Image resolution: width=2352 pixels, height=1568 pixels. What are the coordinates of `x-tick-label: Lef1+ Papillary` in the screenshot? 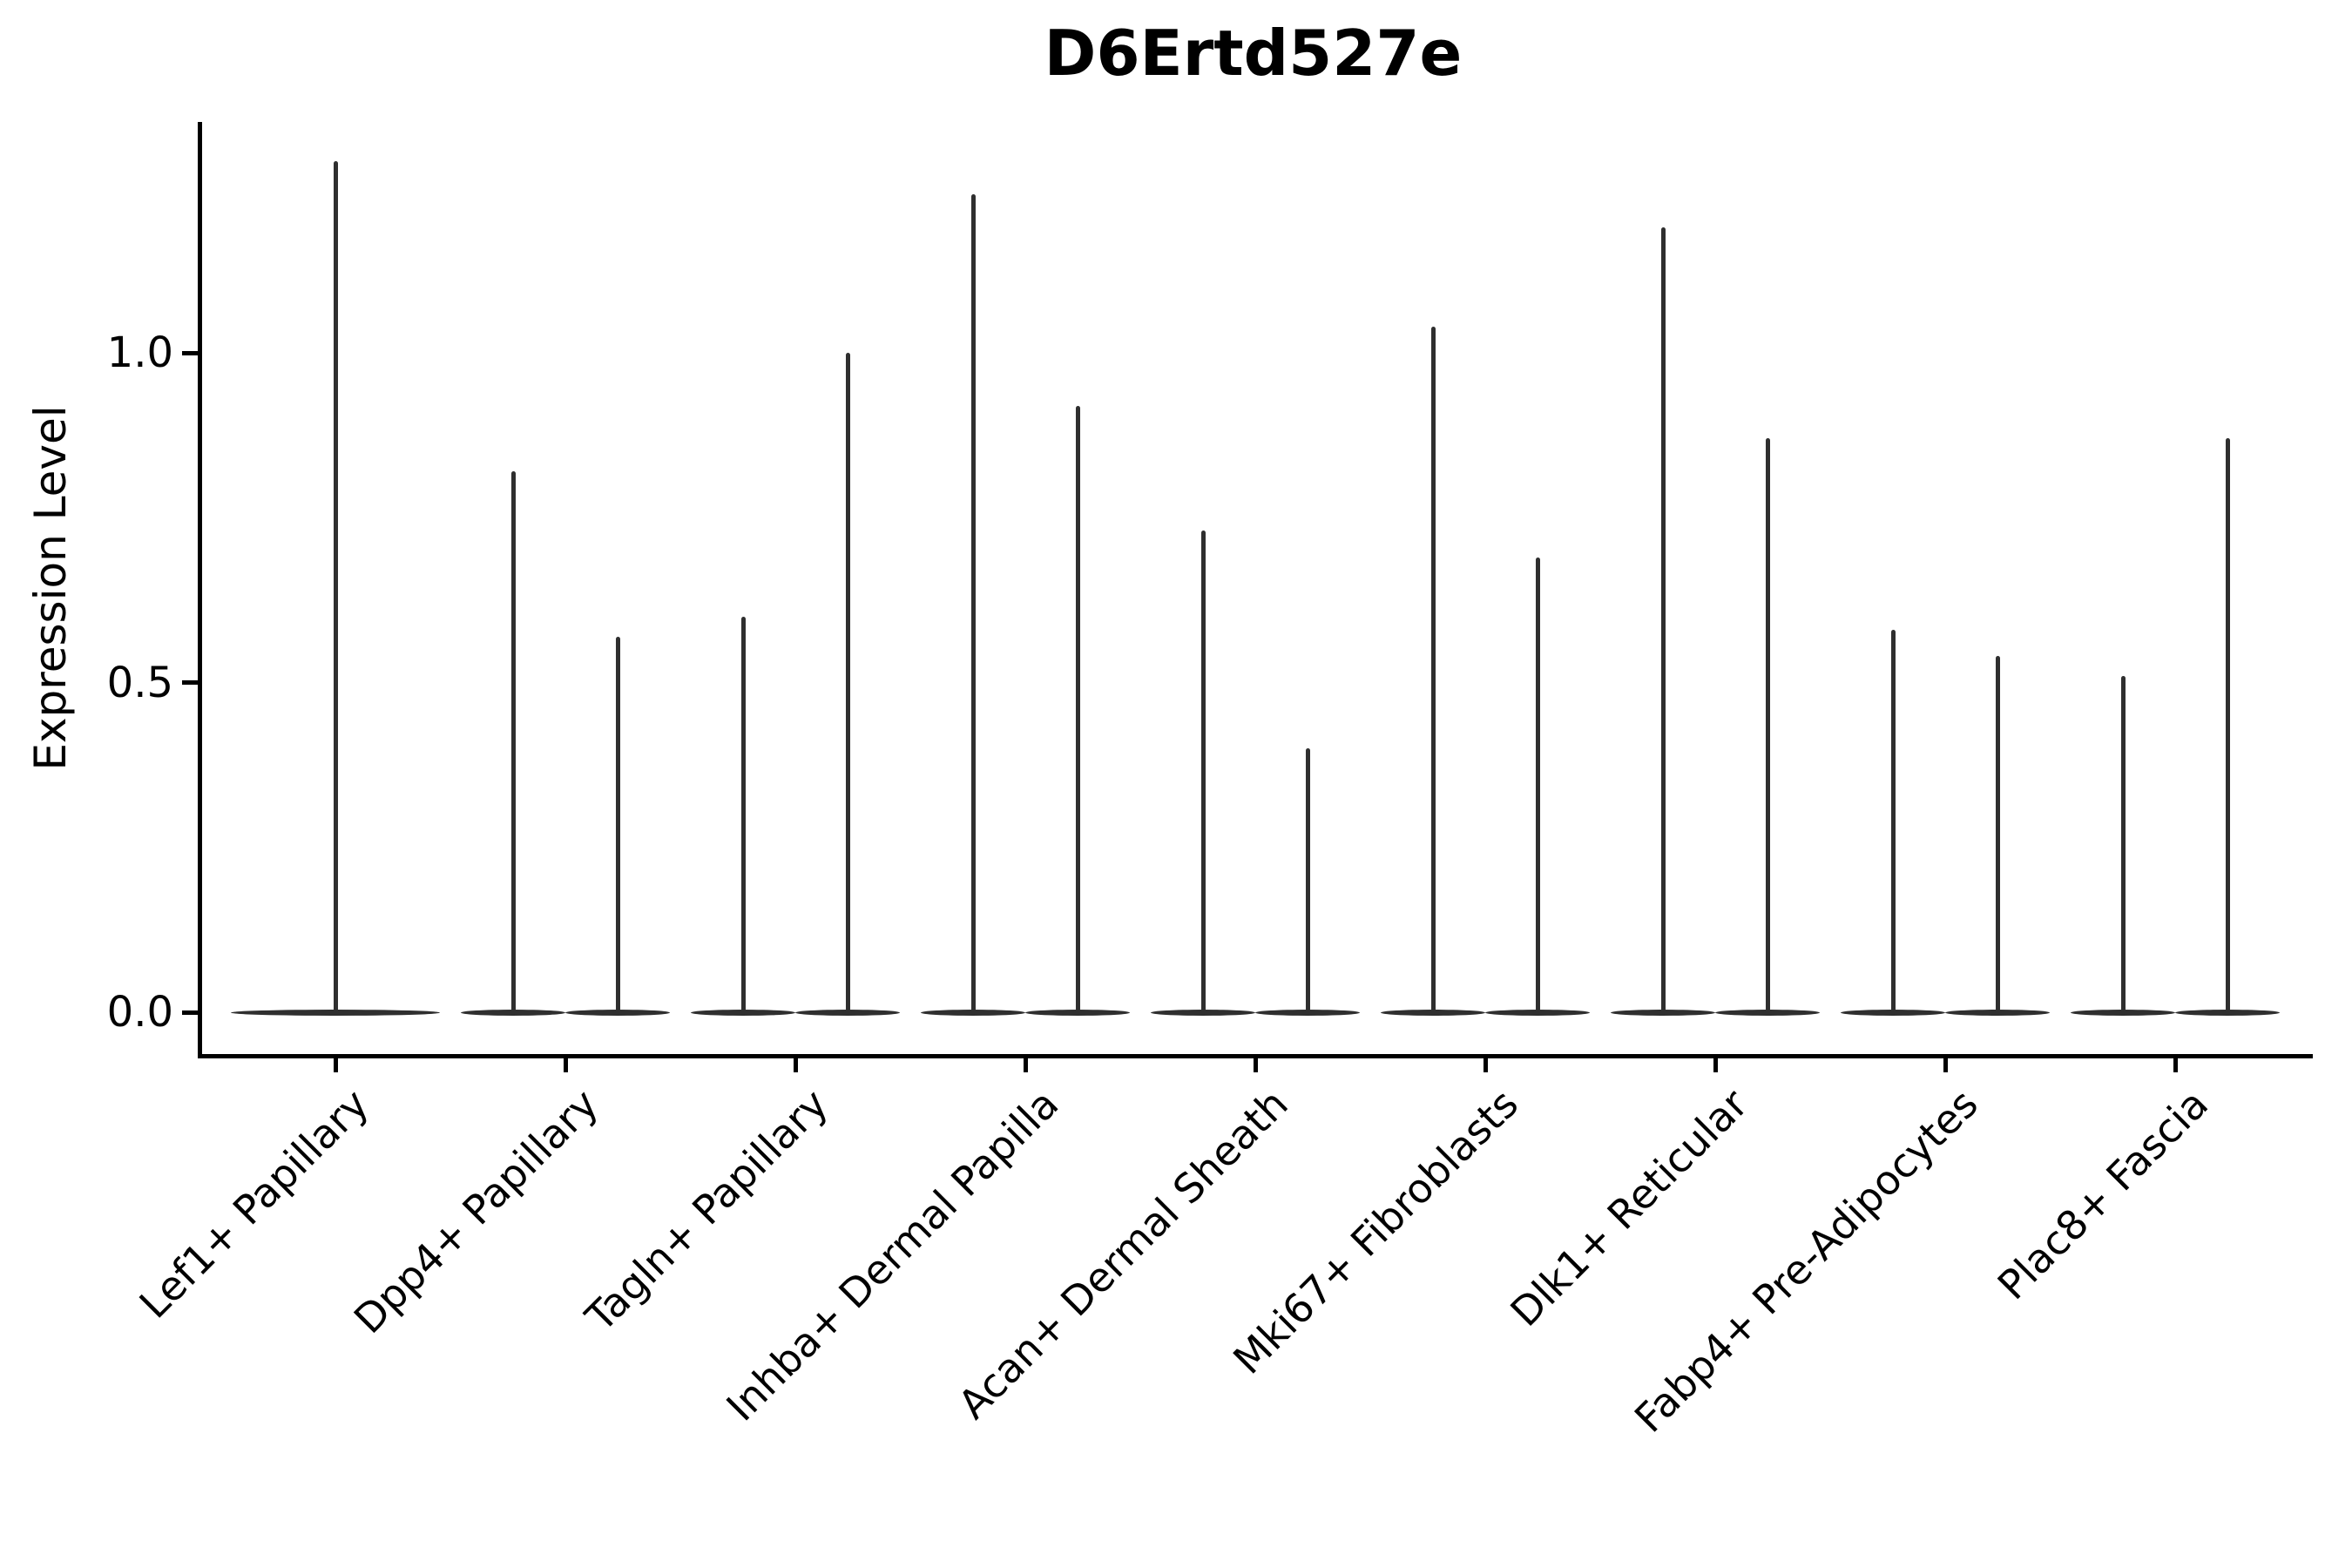 It's located at (254, 1203).